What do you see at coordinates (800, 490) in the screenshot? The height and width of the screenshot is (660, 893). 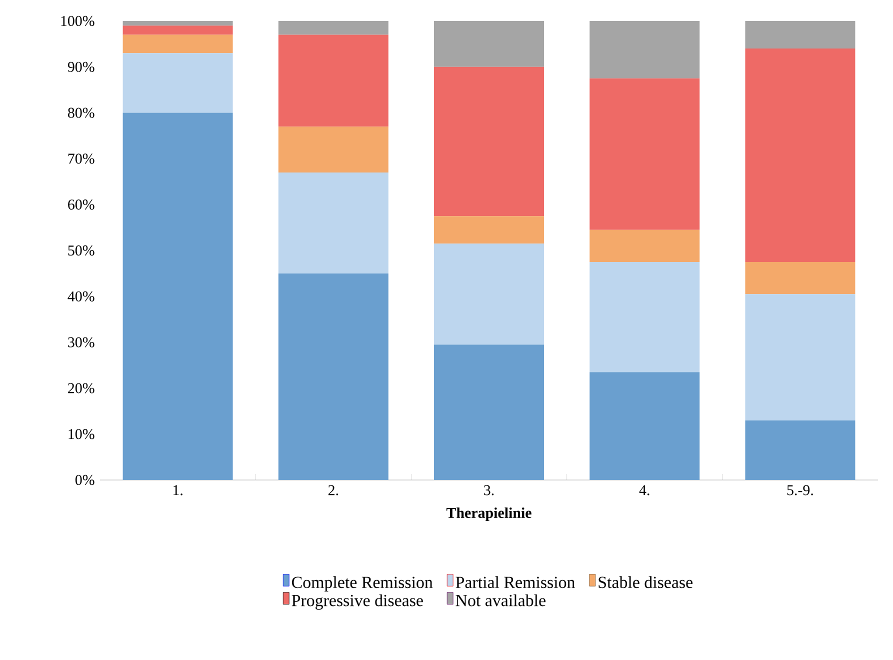 I see `x-tick-label: 5.-9.` at bounding box center [800, 490].